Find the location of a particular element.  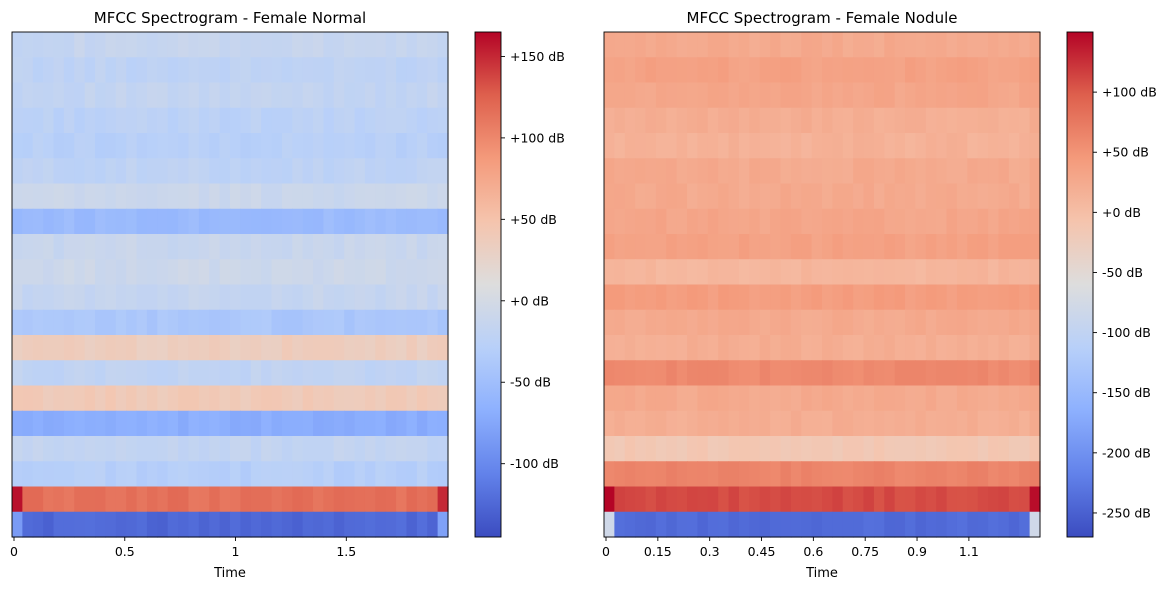

x-tick-label: 0.3 is located at coordinates (710, 551).